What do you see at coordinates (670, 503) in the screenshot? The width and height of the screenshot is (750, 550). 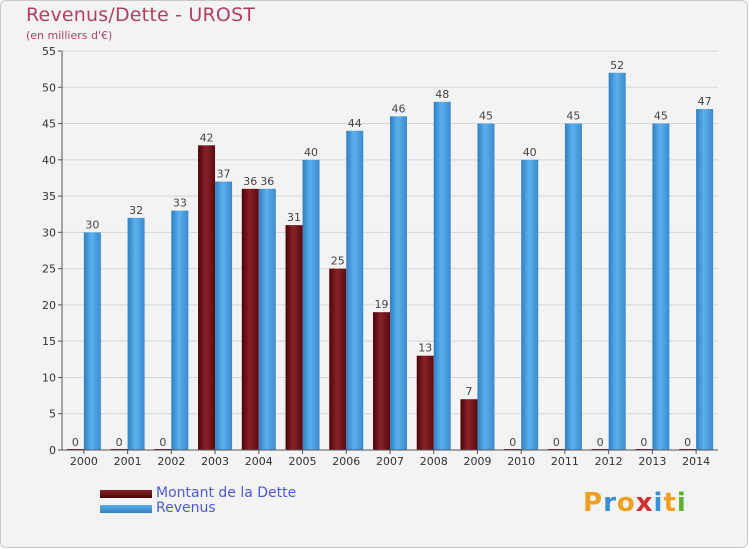 I see `logo-letter: t` at bounding box center [670, 503].